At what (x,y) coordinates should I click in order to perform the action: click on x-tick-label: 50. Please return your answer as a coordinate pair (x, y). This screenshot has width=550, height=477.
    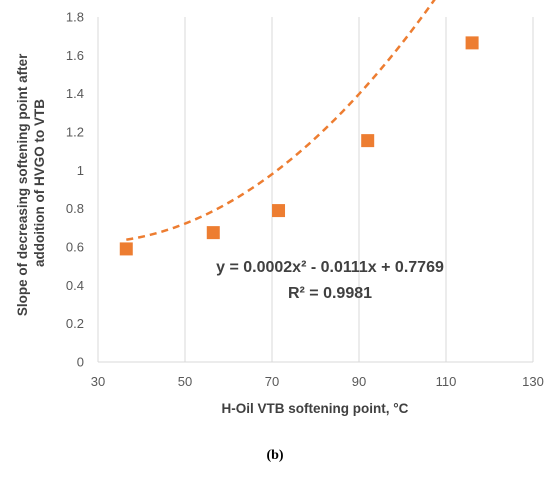
    Looking at the image, I should click on (185, 381).